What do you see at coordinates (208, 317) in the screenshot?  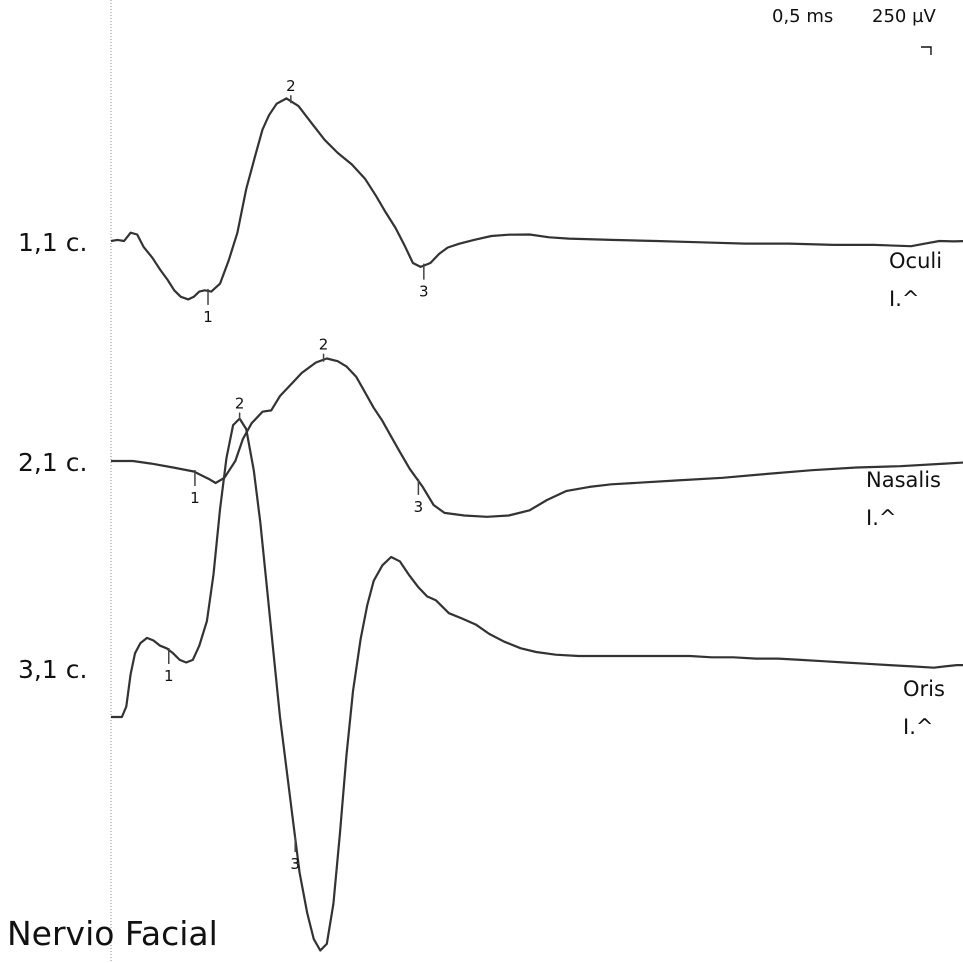 I see `marker-label-1-1: 1` at bounding box center [208, 317].